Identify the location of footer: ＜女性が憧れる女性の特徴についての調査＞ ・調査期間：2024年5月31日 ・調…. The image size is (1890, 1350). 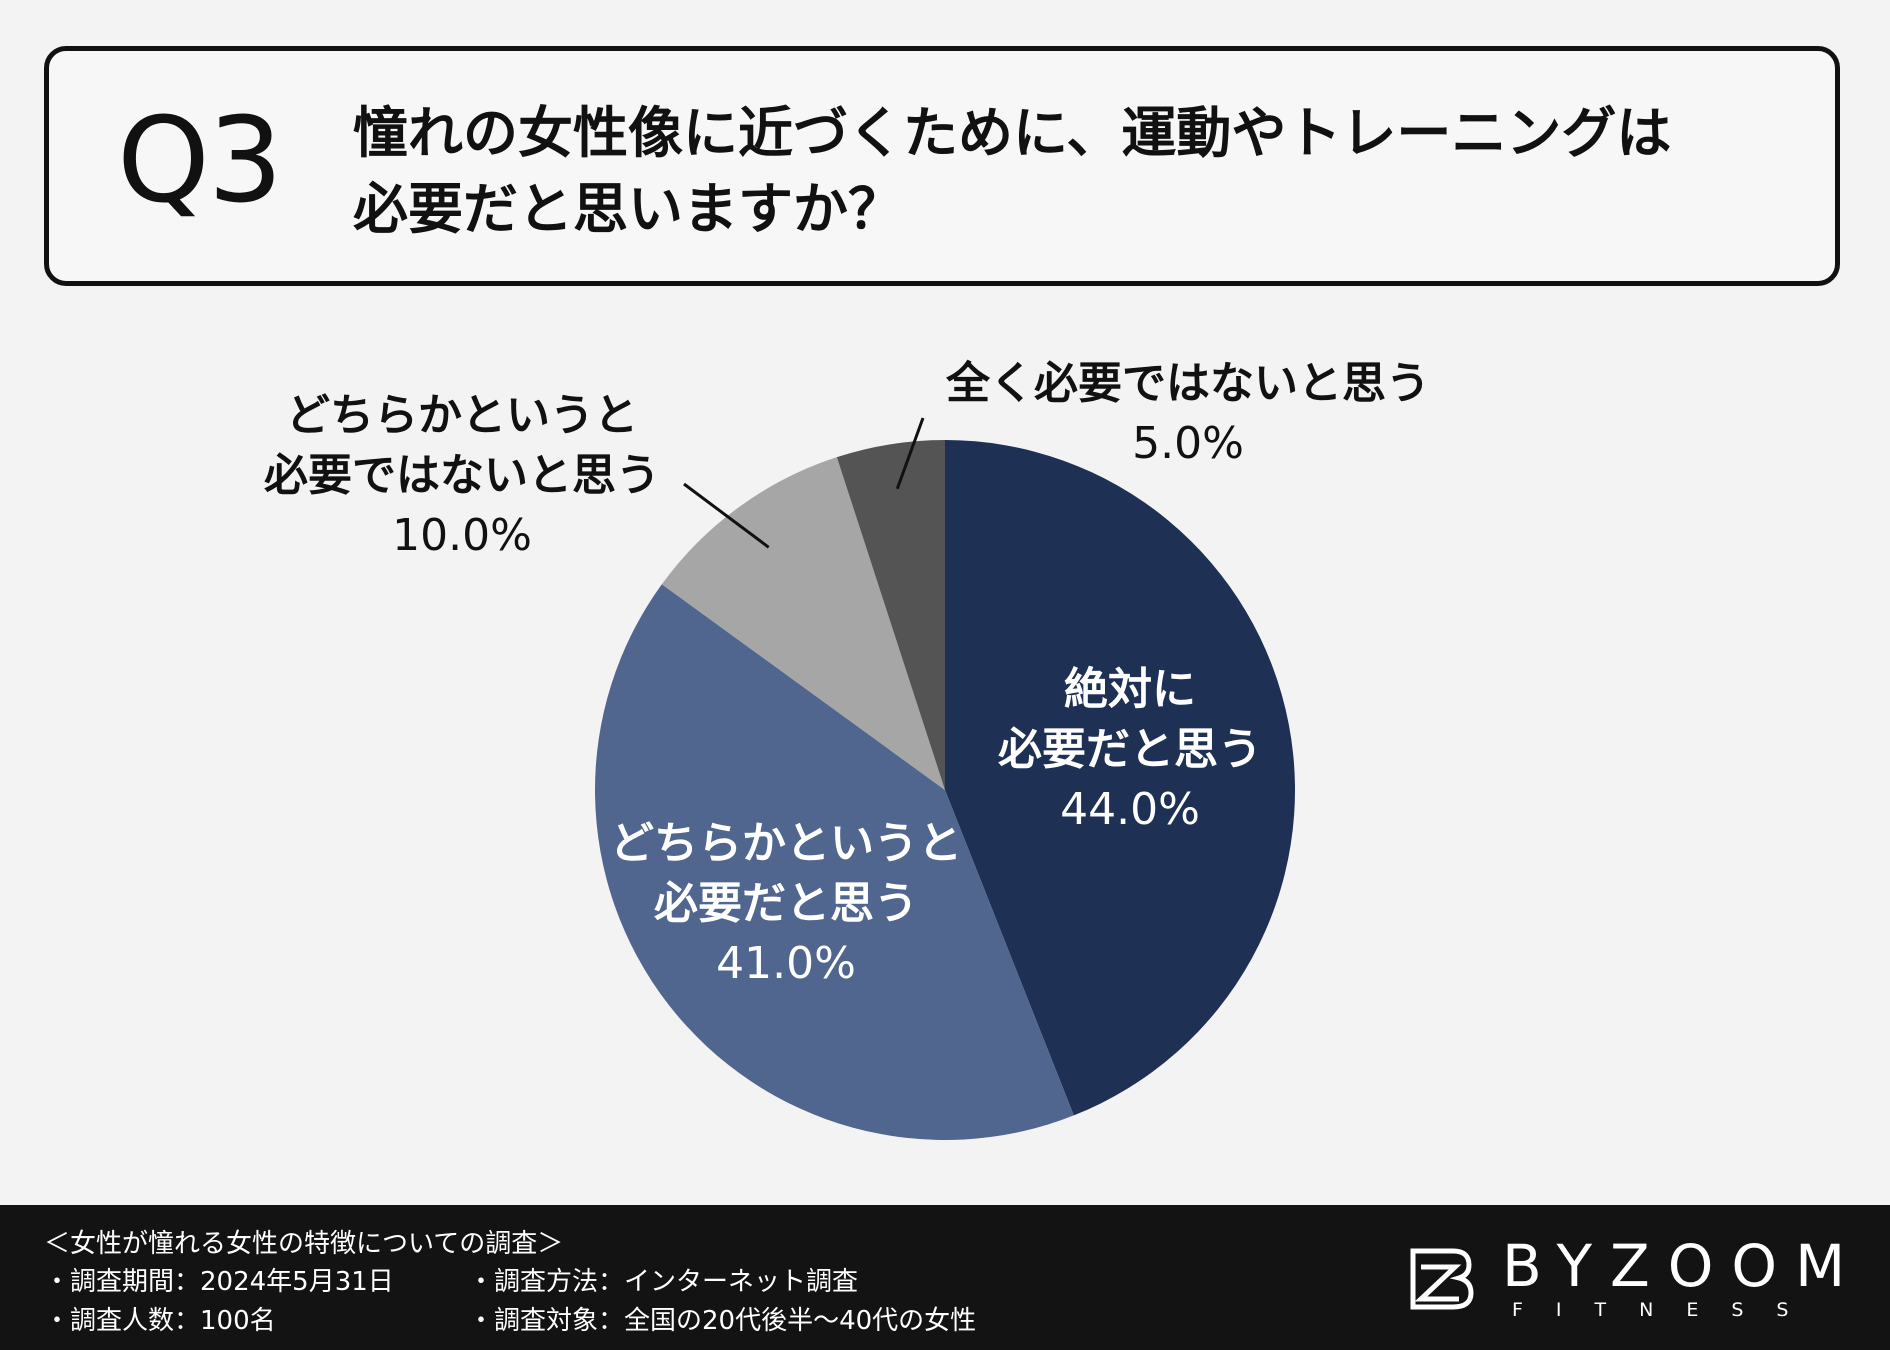
(945, 1277).